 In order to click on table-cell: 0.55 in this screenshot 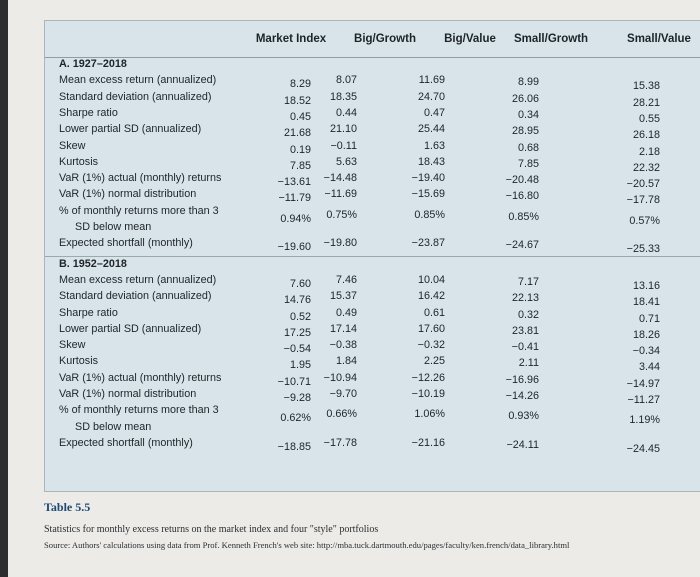, I will do `click(649, 118)`.